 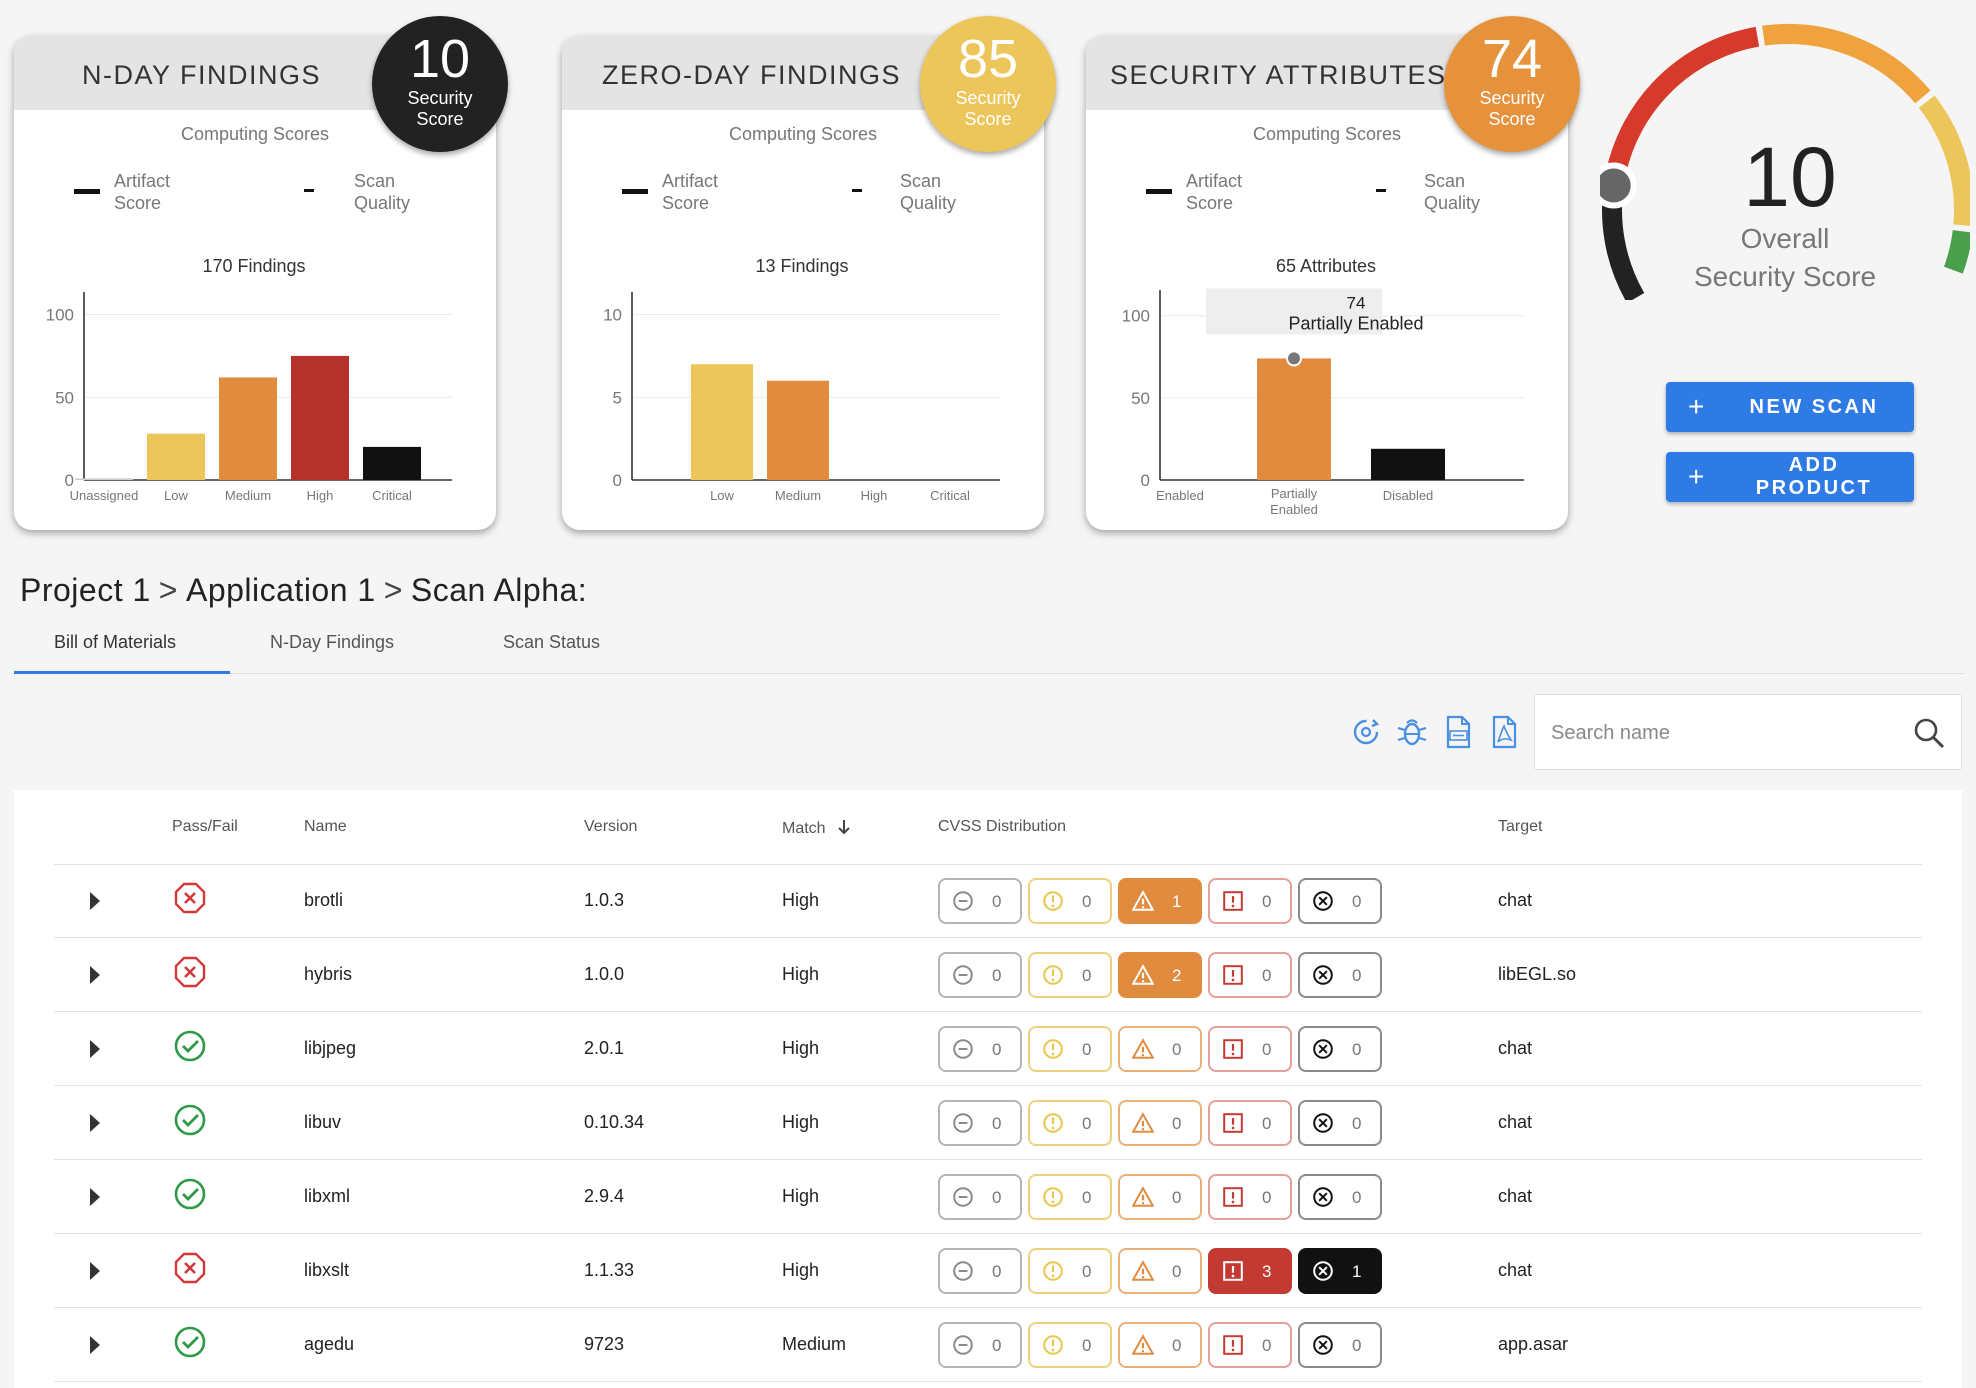 I want to click on fail-x-icon, so click(x=190, y=1270).